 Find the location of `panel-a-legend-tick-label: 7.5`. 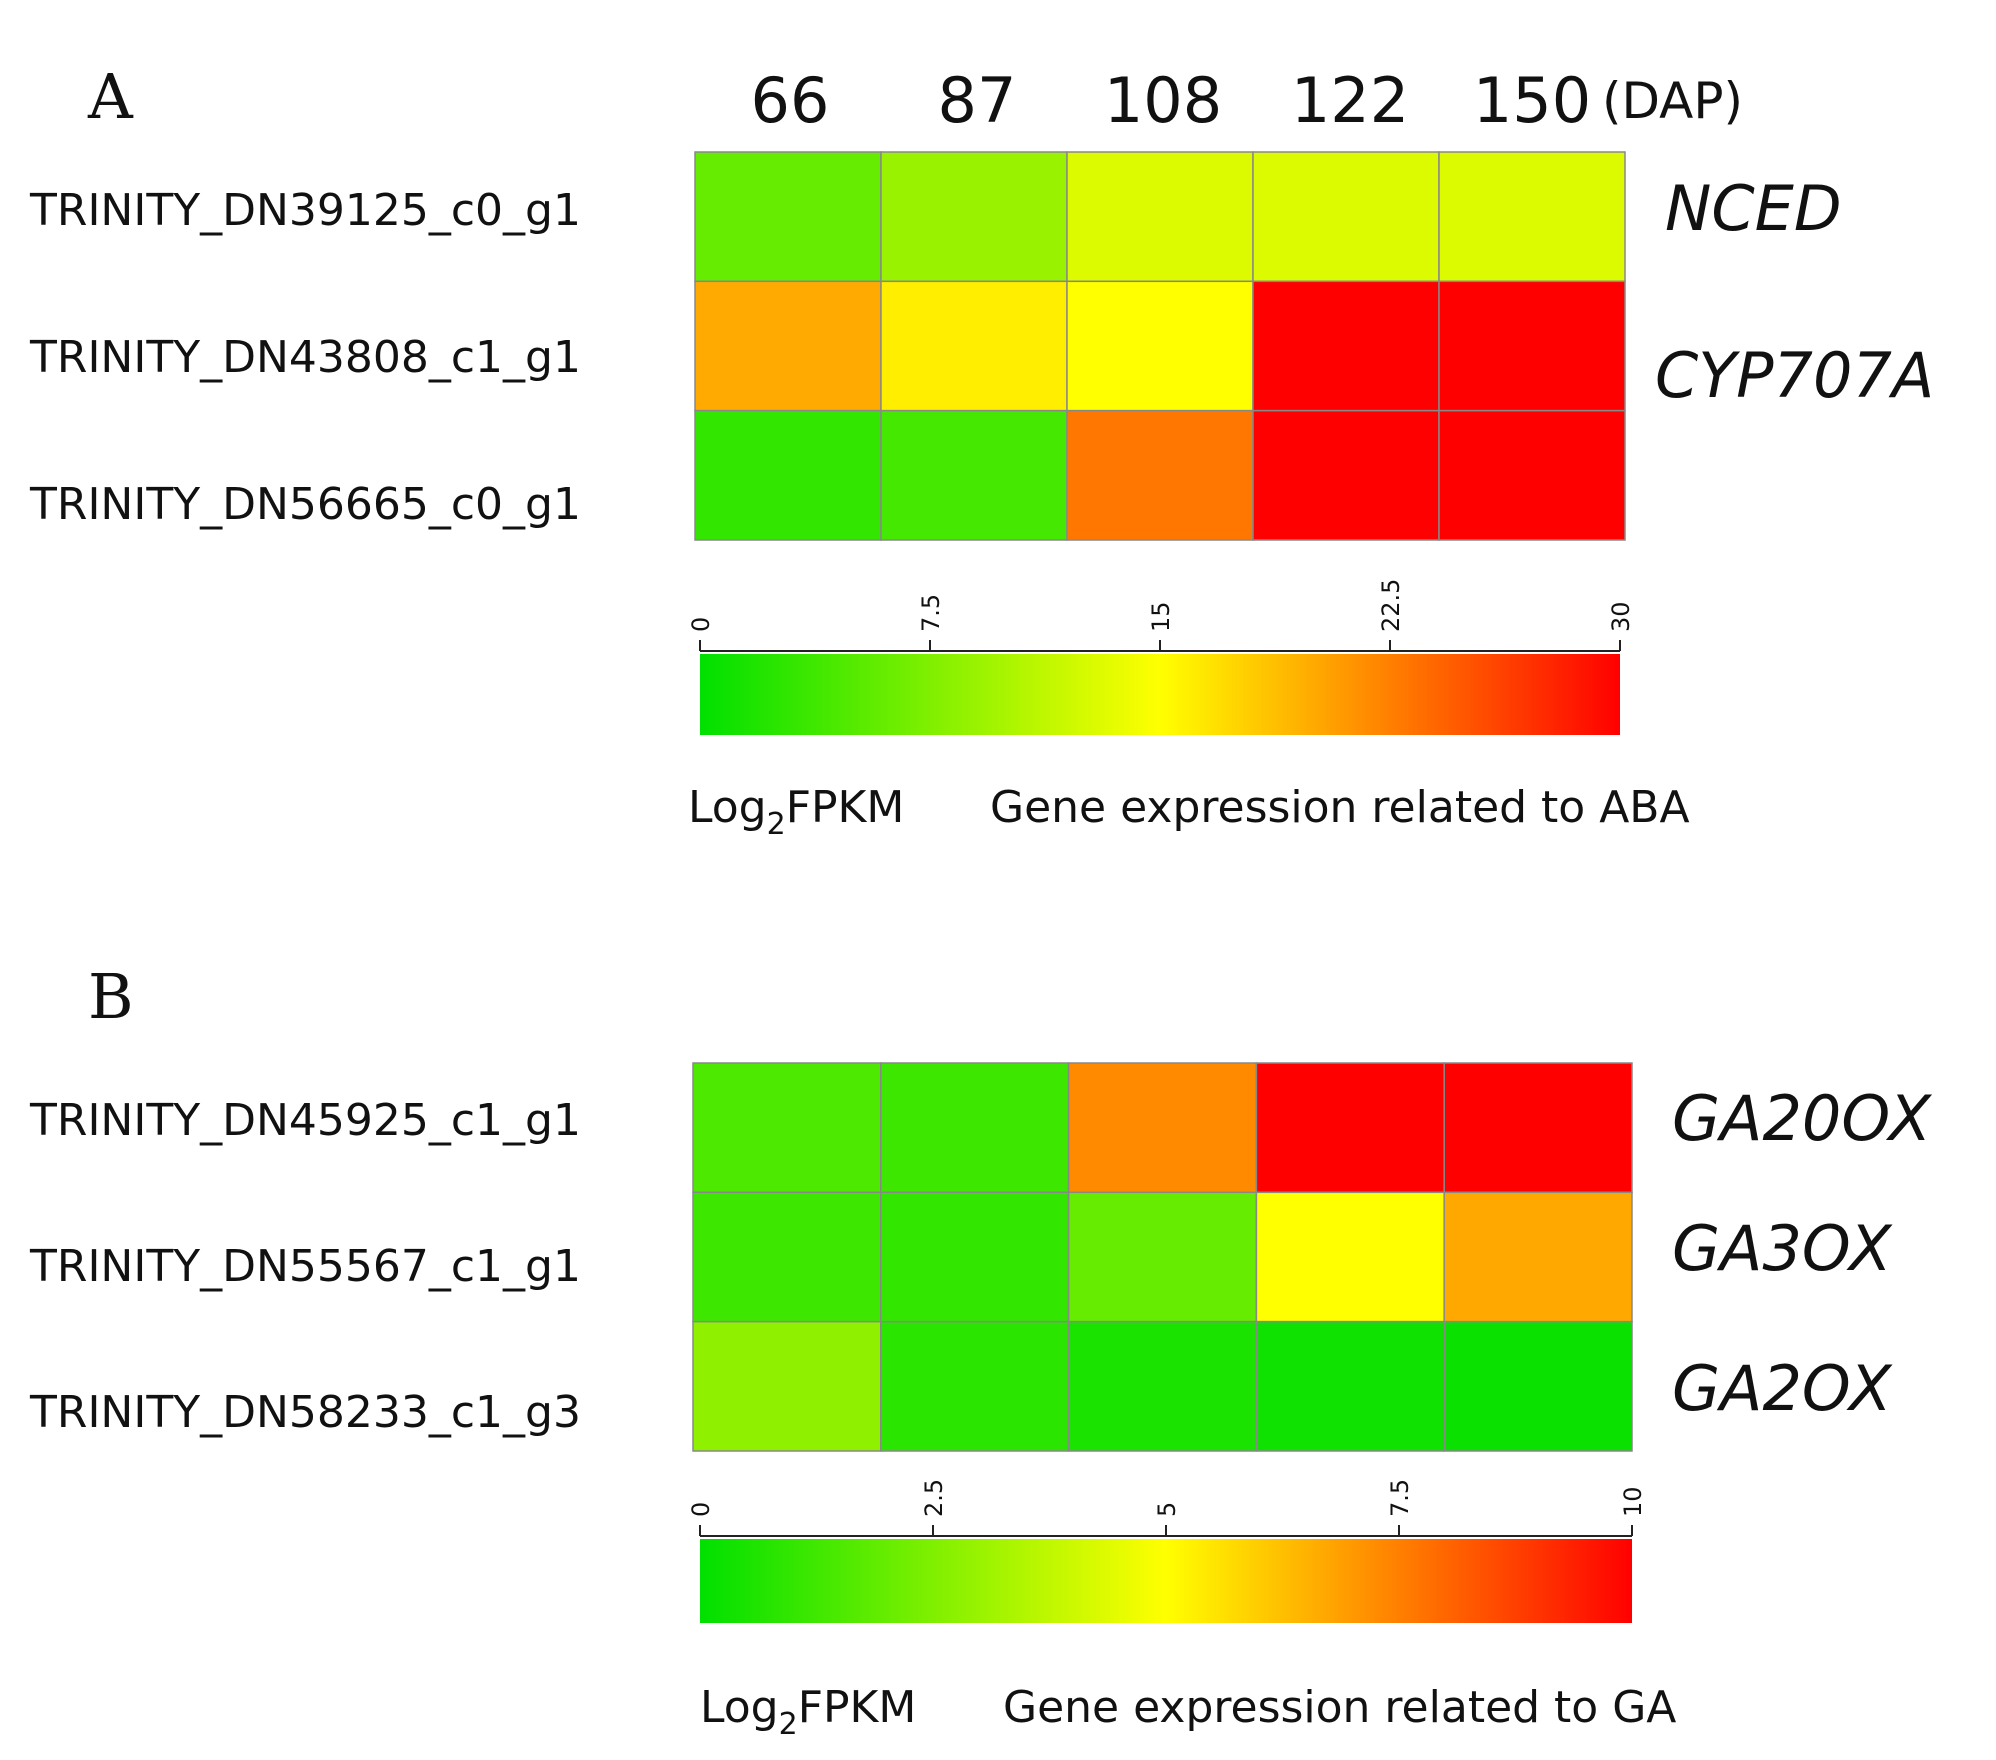

panel-a-legend-tick-label: 7.5 is located at coordinates (931, 613).